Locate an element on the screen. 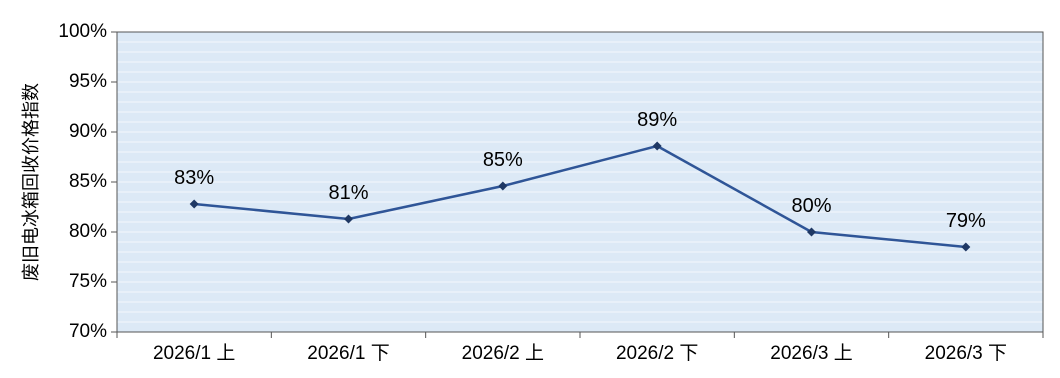  y-axis: 70% 75% 80% 85% 90% 95% 100% is located at coordinates (87, 181).